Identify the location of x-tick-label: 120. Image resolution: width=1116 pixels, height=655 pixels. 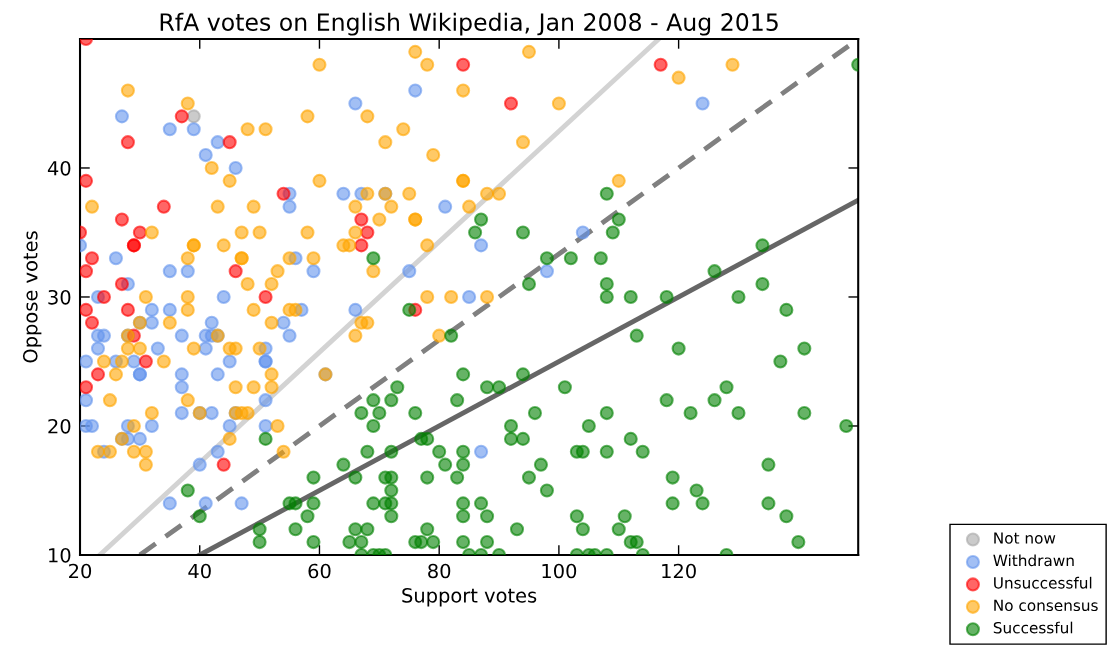
(679, 571).